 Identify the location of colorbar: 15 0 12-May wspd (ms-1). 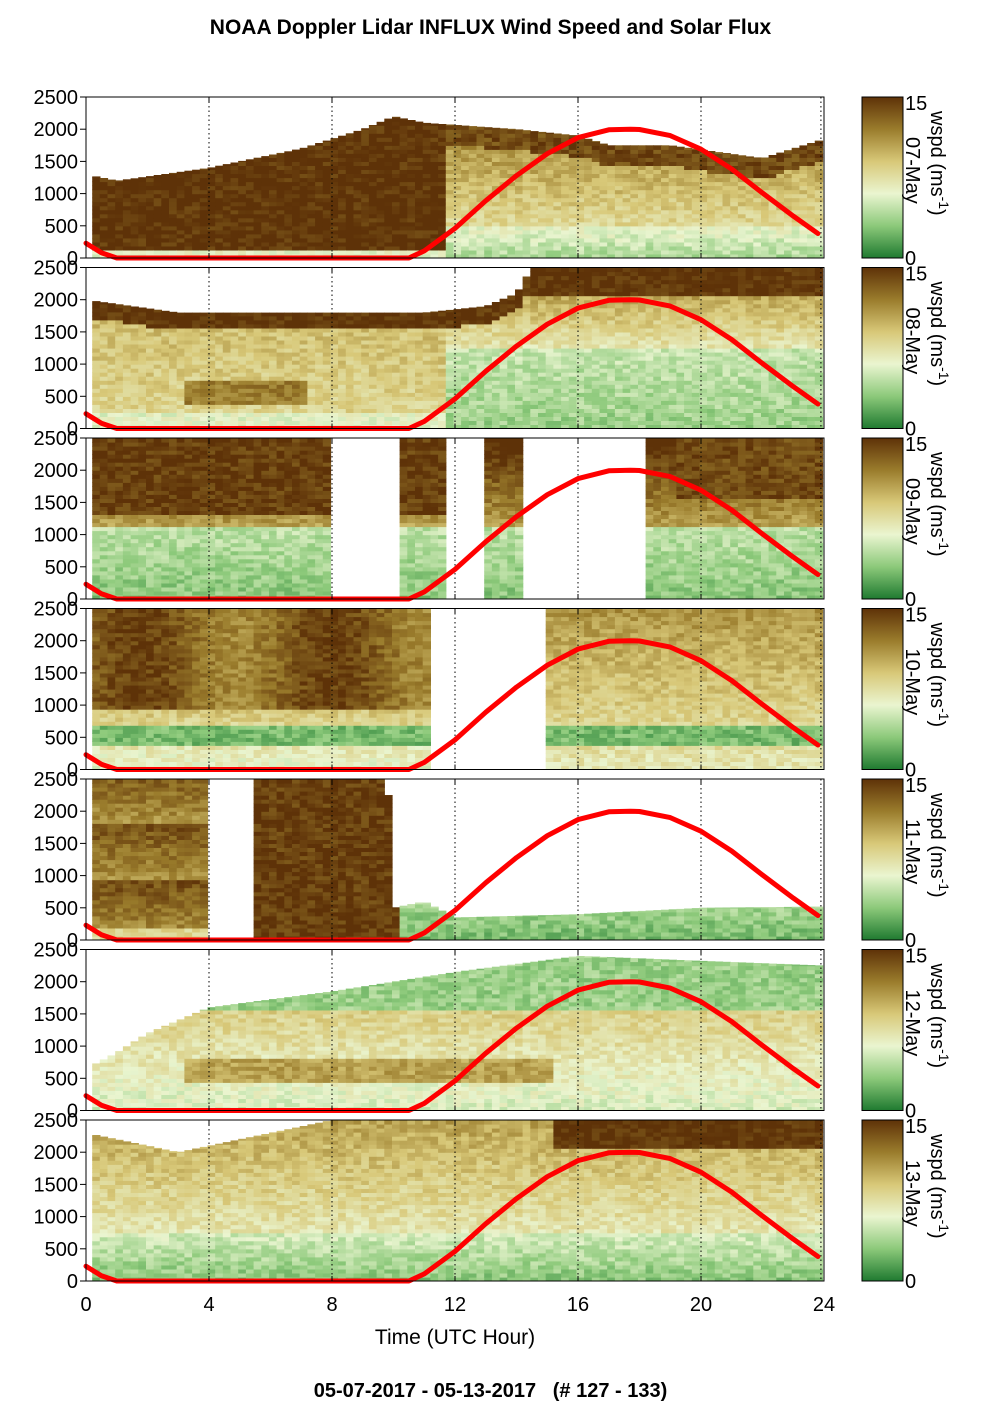
(906, 1034).